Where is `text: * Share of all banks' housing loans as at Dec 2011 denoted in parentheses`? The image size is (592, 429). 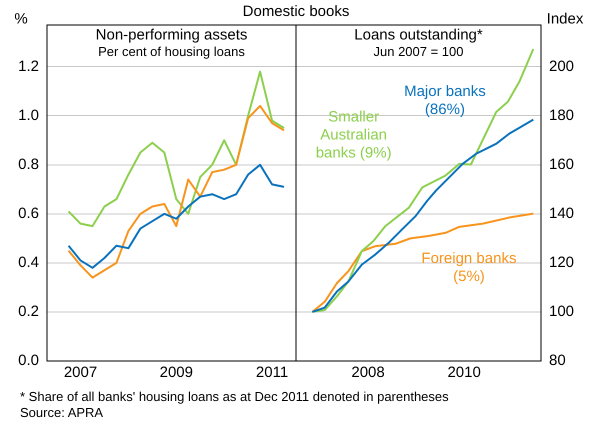
text: * Share of all banks' housing loans as at Dec 2011 denoted in parentheses is located at coordinates (234, 396).